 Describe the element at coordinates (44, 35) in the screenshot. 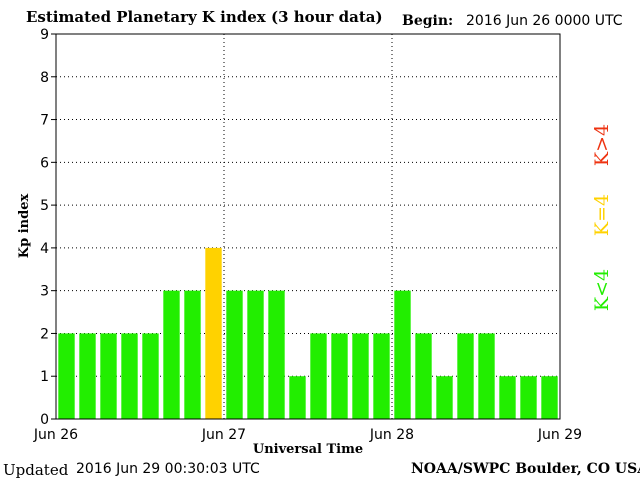

I see `y-tick-label: 9` at that location.